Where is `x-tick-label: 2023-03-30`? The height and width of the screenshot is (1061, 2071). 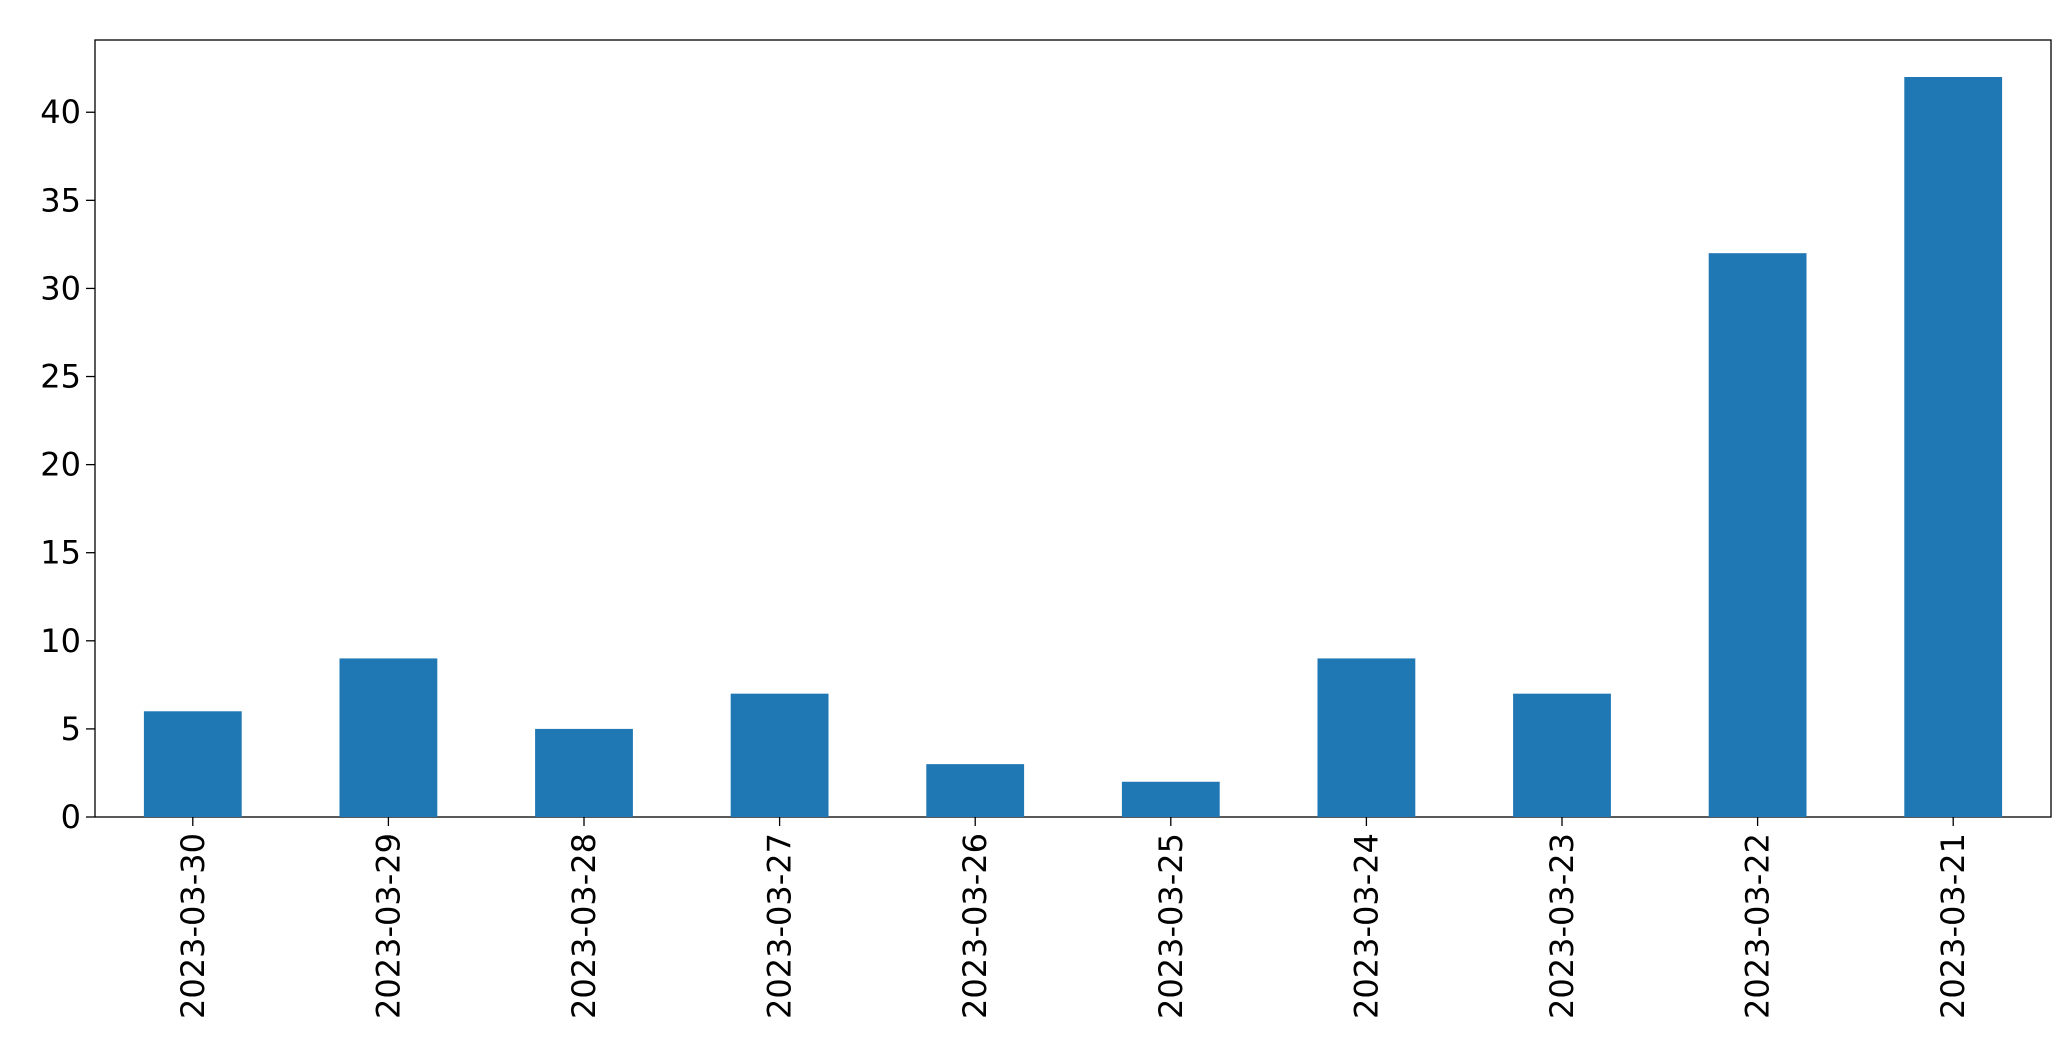 x-tick-label: 2023-03-30 is located at coordinates (193, 926).